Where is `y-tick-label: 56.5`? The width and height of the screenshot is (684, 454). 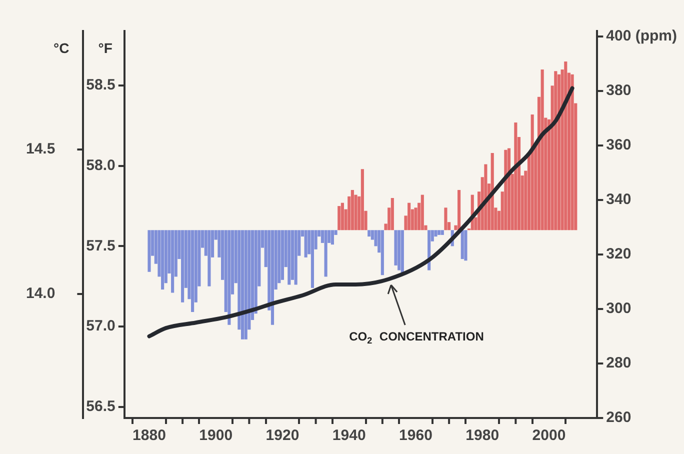 y-tick-label: 56.5 is located at coordinates (101, 406).